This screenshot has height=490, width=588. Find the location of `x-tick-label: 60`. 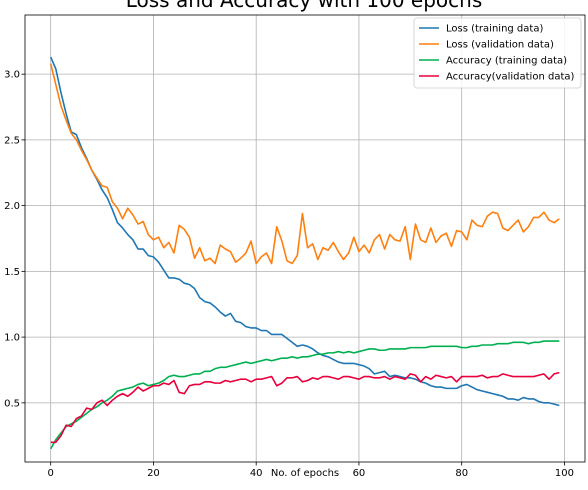

x-tick-label: 60 is located at coordinates (359, 473).